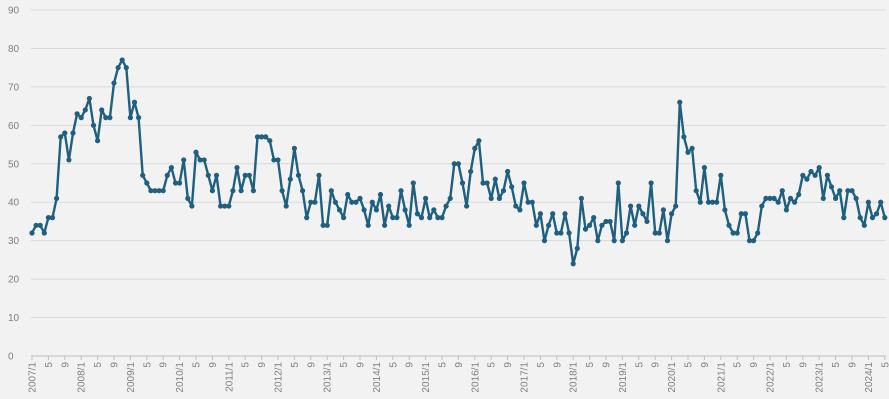 This screenshot has height=399, width=889. I want to click on x-tick-label: 2022/1, so click(771, 377).